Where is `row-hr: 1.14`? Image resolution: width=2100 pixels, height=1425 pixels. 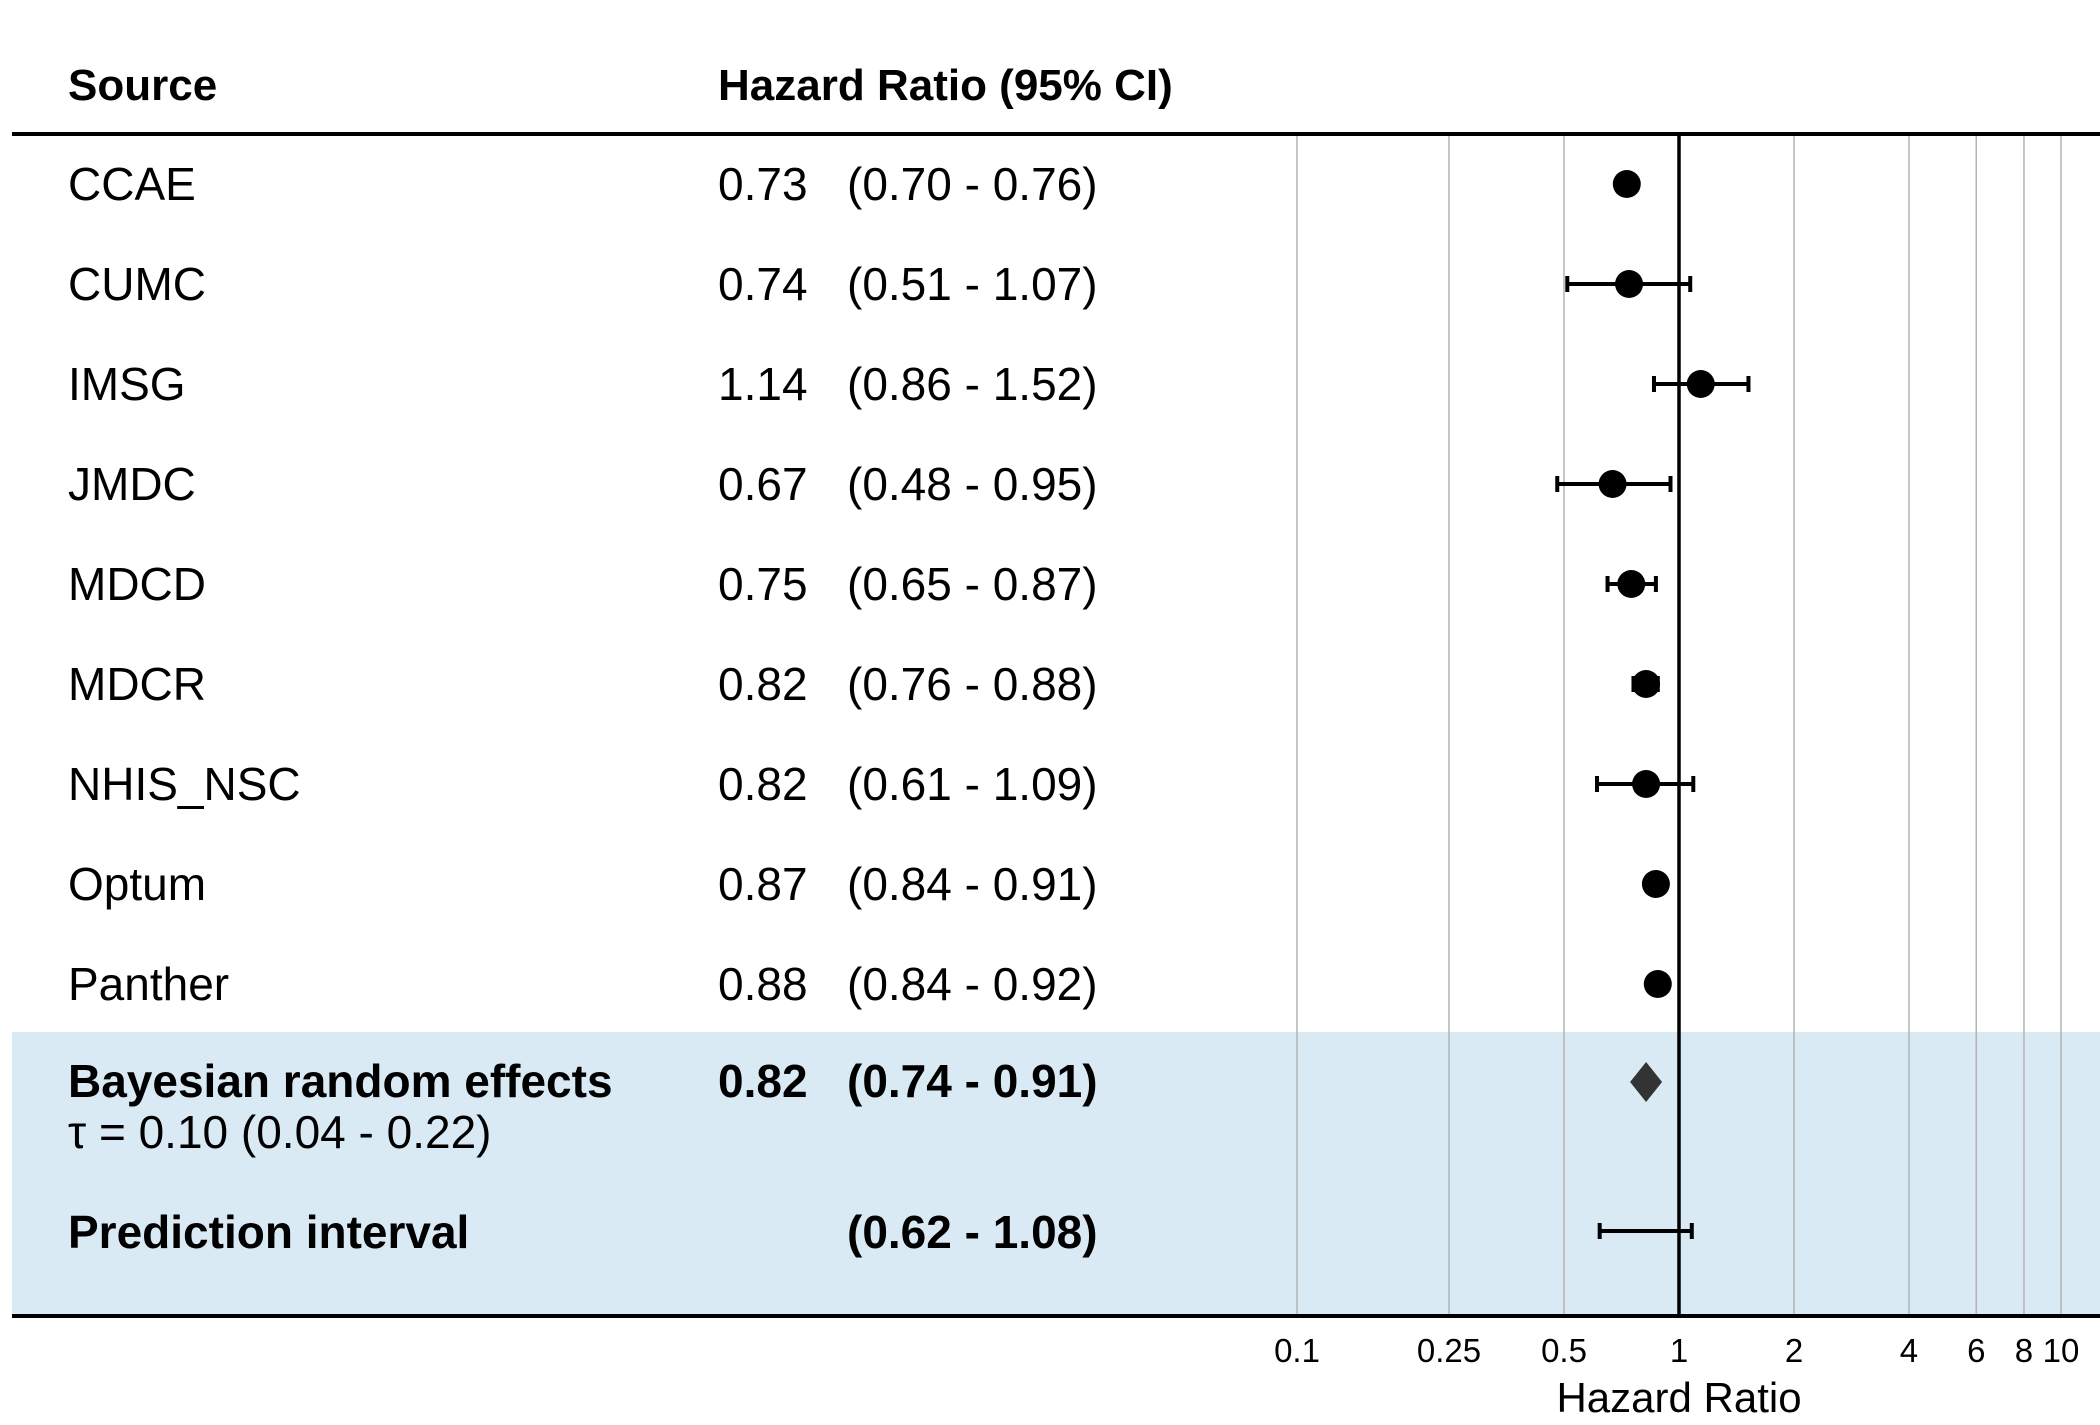 row-hr: 1.14 is located at coordinates (763, 384).